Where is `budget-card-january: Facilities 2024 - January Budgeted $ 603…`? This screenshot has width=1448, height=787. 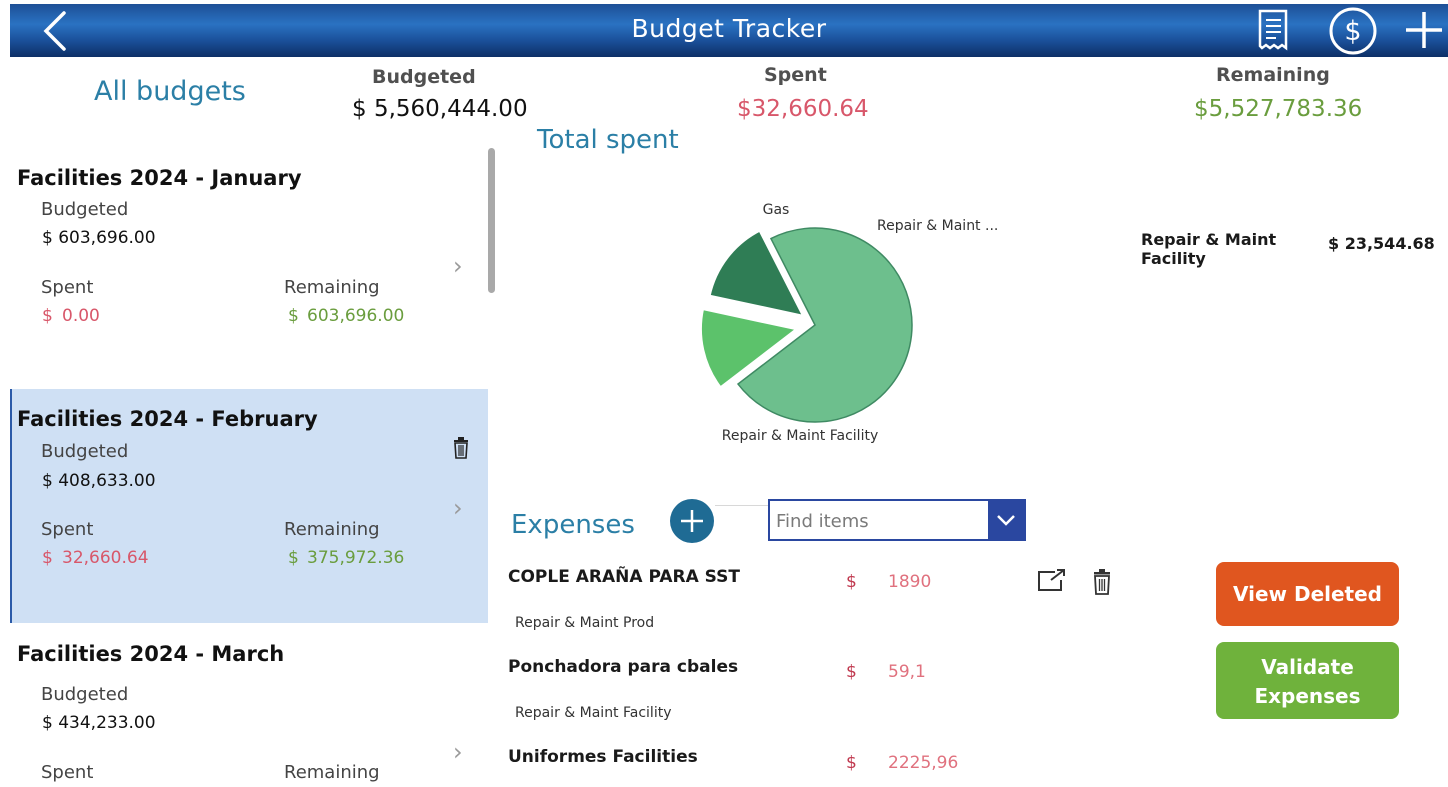
budget-card-january: Facilities 2024 - January Budgeted $ 603… is located at coordinates (248, 265).